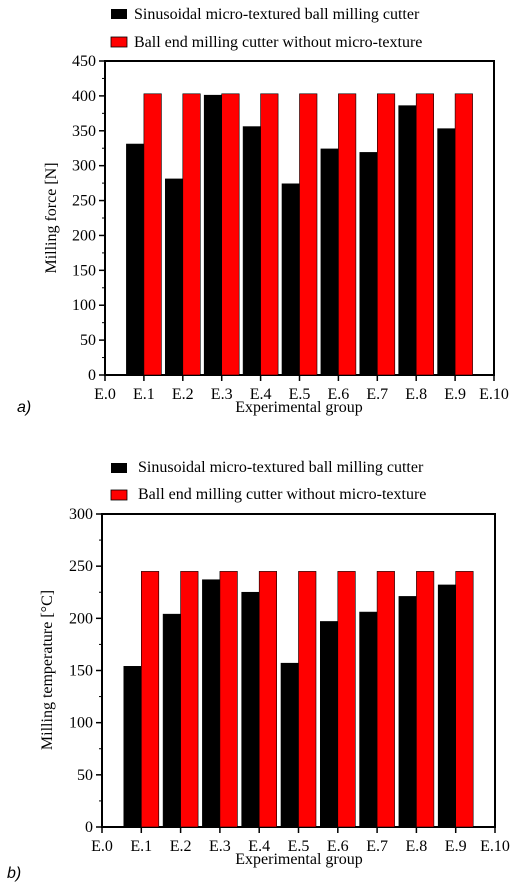 The height and width of the screenshot is (890, 532). Describe the element at coordinates (84, 61) in the screenshot. I see `y-tick-label: 450` at that location.